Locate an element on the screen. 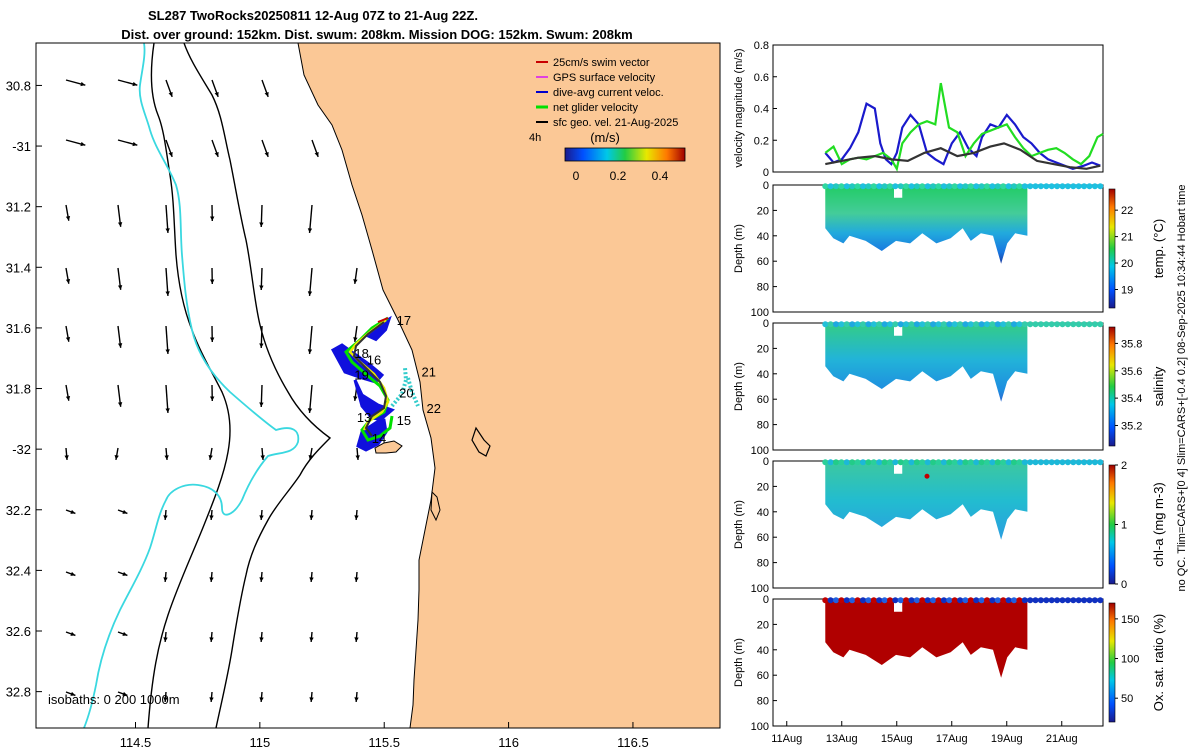 The width and height of the screenshot is (1200, 750). colorbar-tick-label: 150 is located at coordinates (1130, 620).